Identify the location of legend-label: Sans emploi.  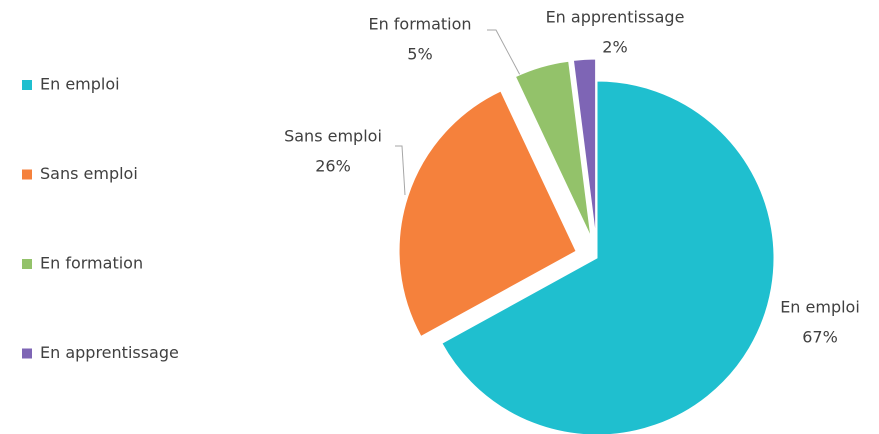
(89, 173).